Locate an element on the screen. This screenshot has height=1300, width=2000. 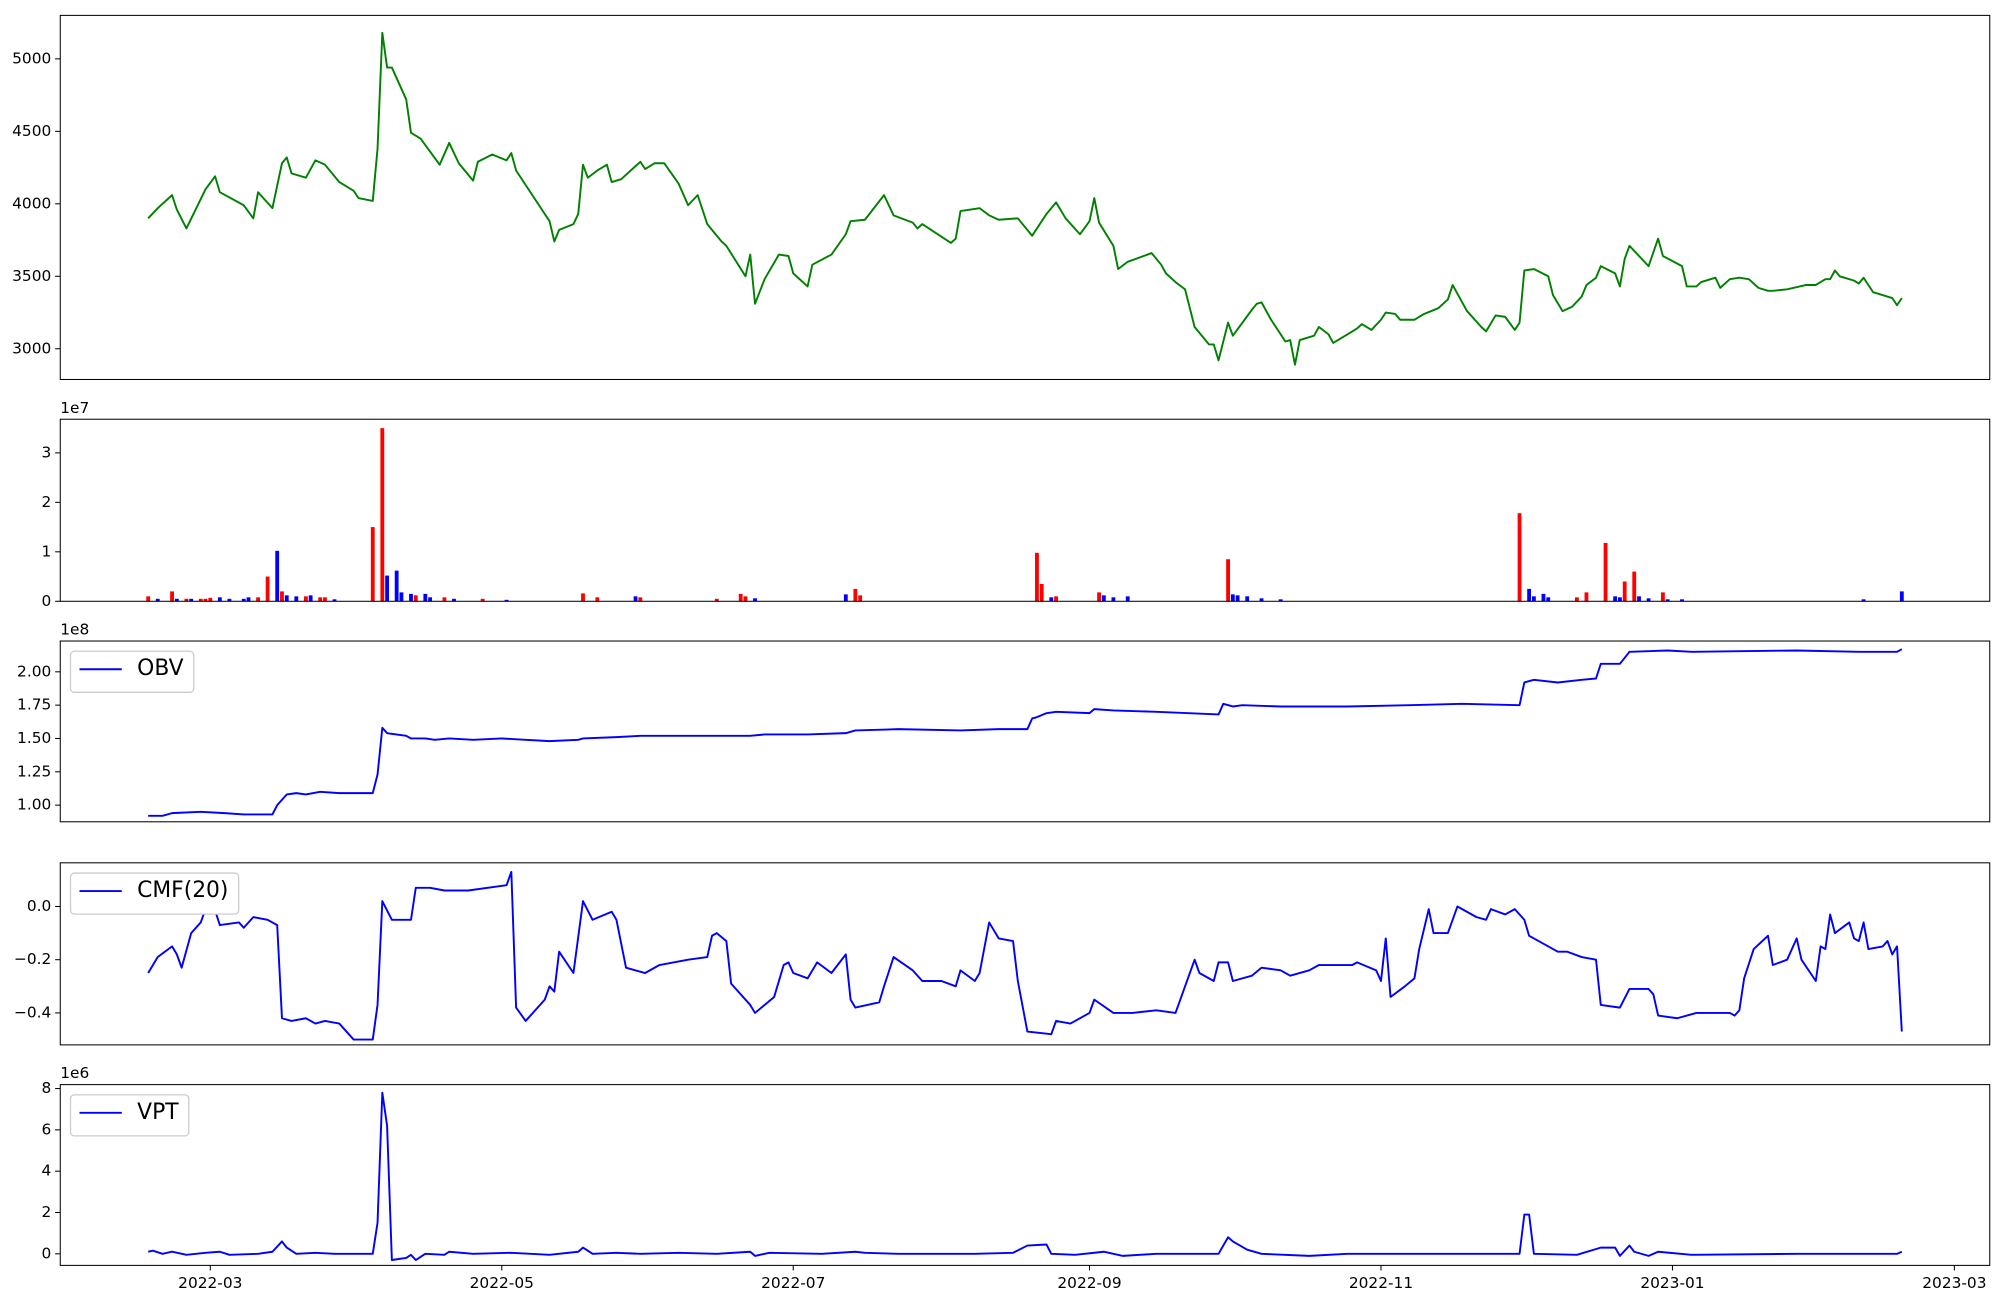
x-tick-label: 2022-03 is located at coordinates (210, 1283).